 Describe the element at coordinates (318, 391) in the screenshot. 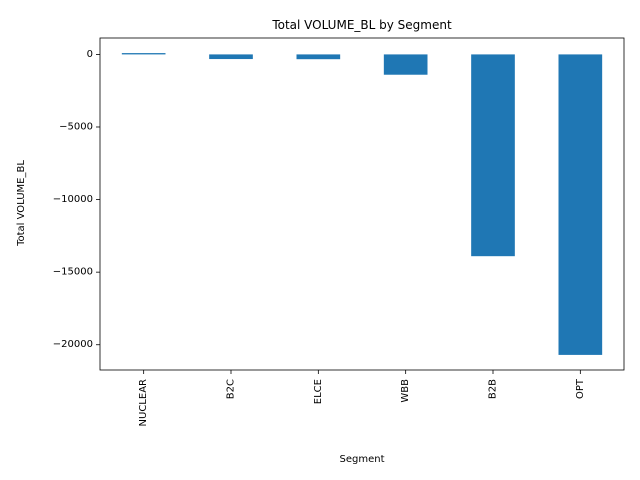

I see `x-tick-label: ELCE` at that location.